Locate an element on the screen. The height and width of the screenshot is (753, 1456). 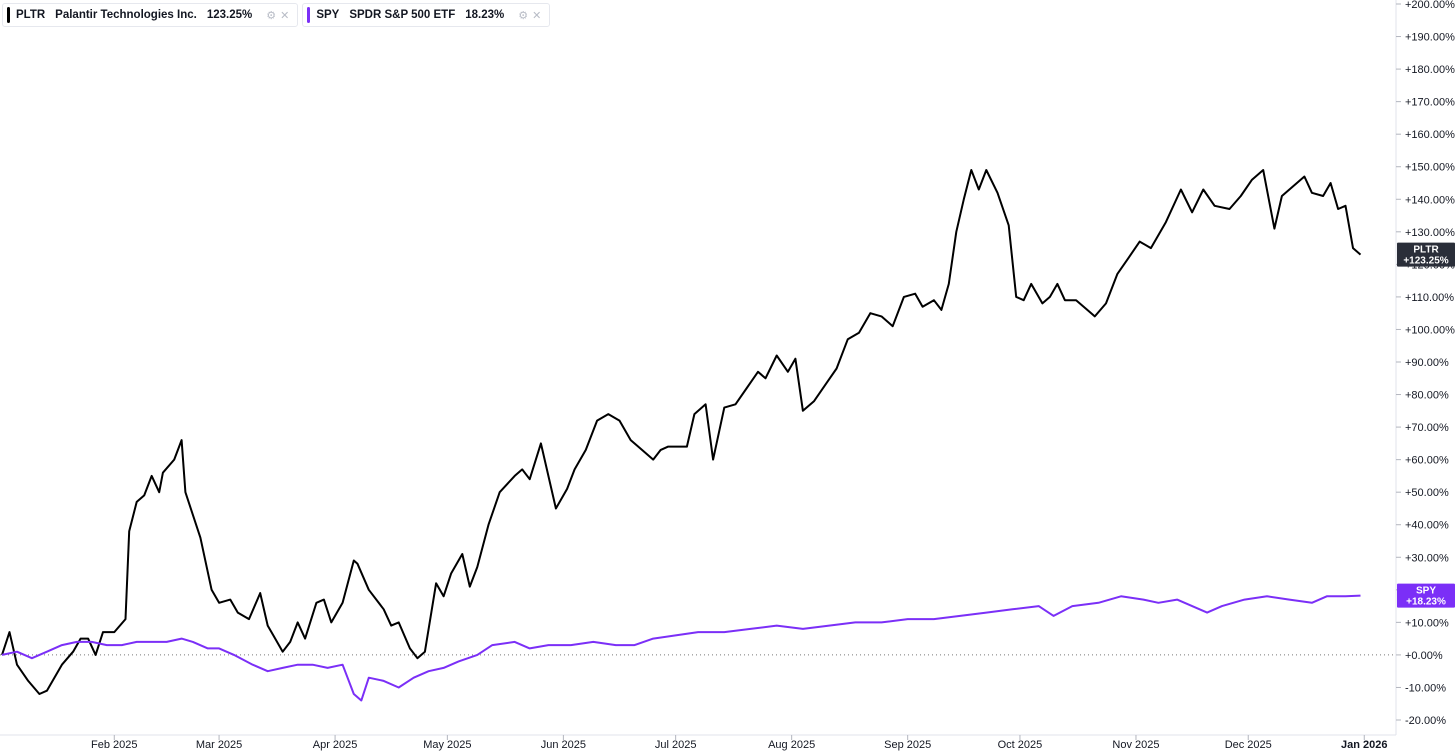
x-tick-label: Nov 2025 is located at coordinates (1135, 745).